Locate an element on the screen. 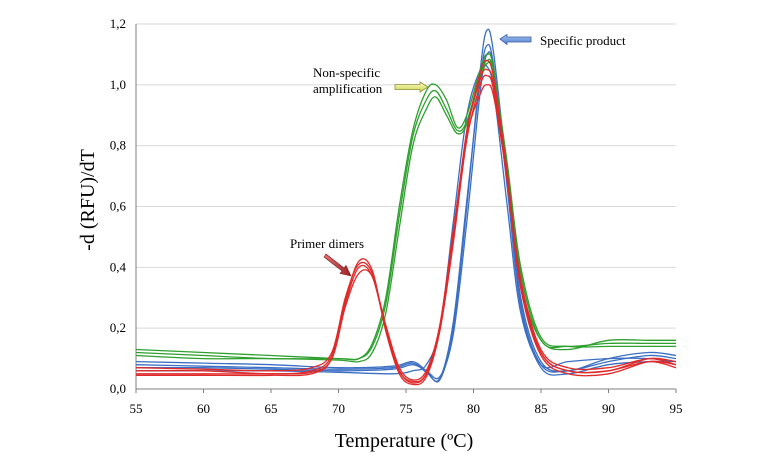 This screenshot has height=475, width=780. y-tick-label: 1,2 is located at coordinates (118, 23).